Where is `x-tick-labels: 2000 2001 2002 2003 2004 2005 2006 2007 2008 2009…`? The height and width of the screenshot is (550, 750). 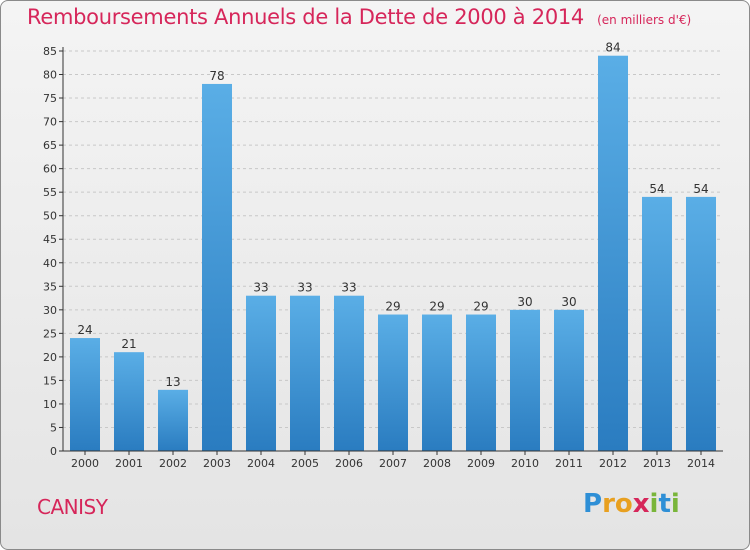 x-tick-labels: 2000 2001 2002 2003 2004 2005 2006 2007 2008 2009… is located at coordinates (393, 460).